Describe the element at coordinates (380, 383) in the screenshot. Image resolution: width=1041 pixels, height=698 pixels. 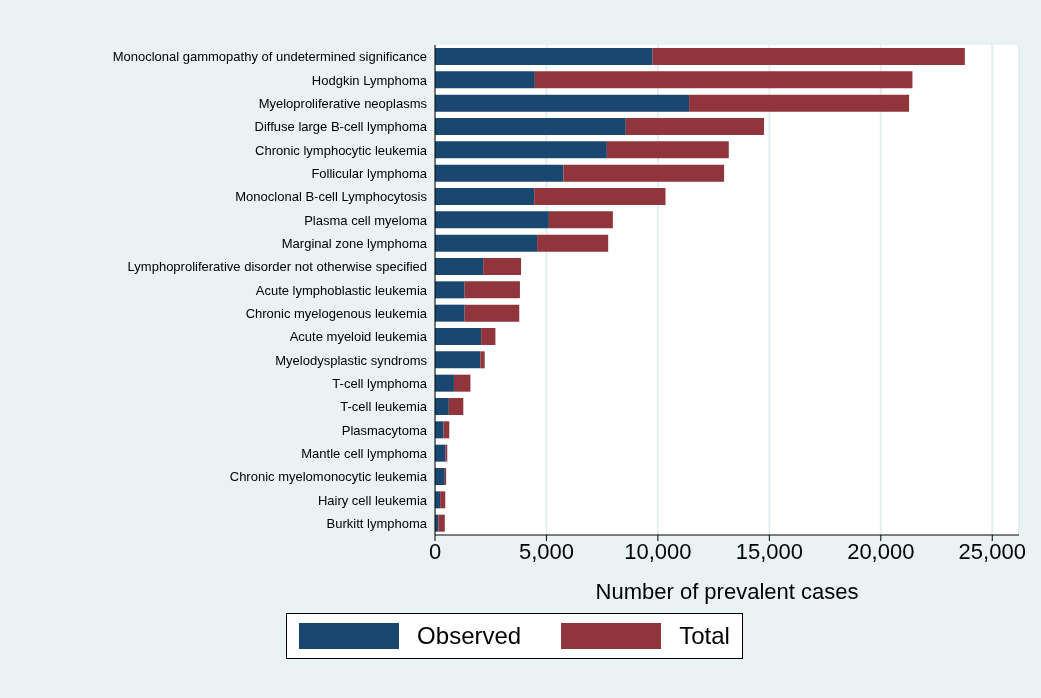
I see `y-tick-label: T-cell lymphoma` at that location.